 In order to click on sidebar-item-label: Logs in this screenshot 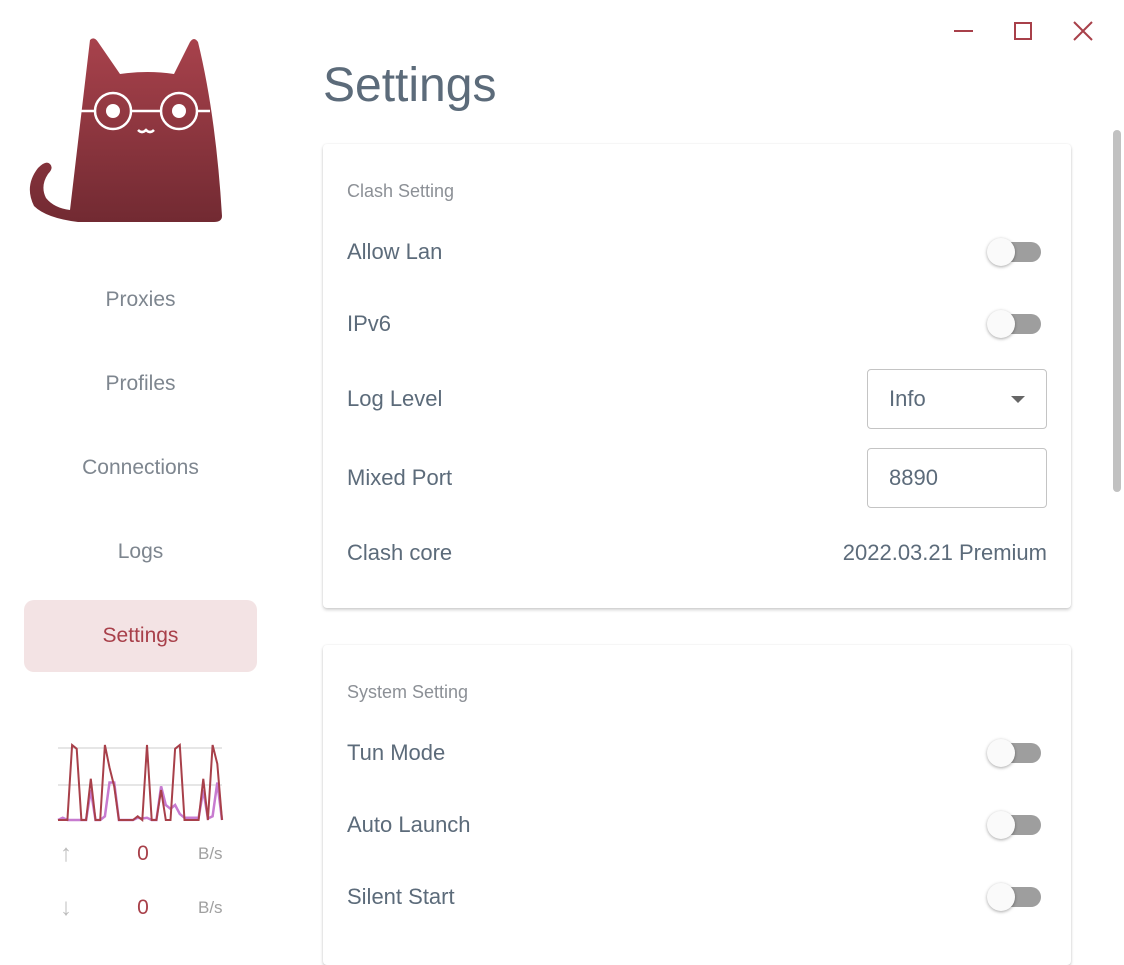, I will do `click(140, 551)`.